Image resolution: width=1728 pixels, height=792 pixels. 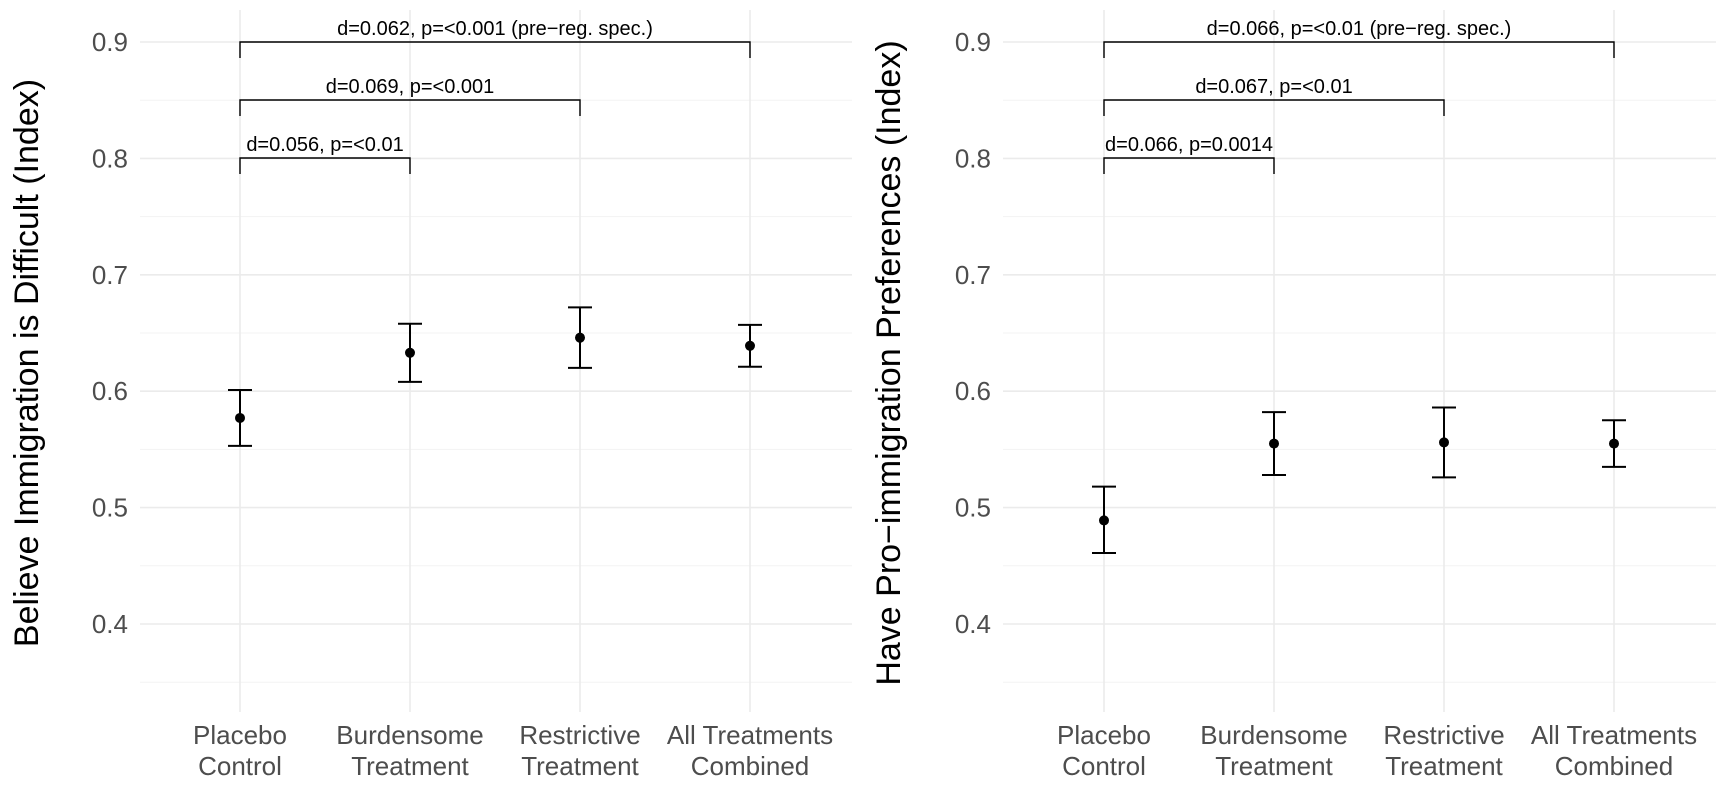 What do you see at coordinates (410, 87) in the screenshot?
I see `significance-label: d=0.069, p=<0.001` at bounding box center [410, 87].